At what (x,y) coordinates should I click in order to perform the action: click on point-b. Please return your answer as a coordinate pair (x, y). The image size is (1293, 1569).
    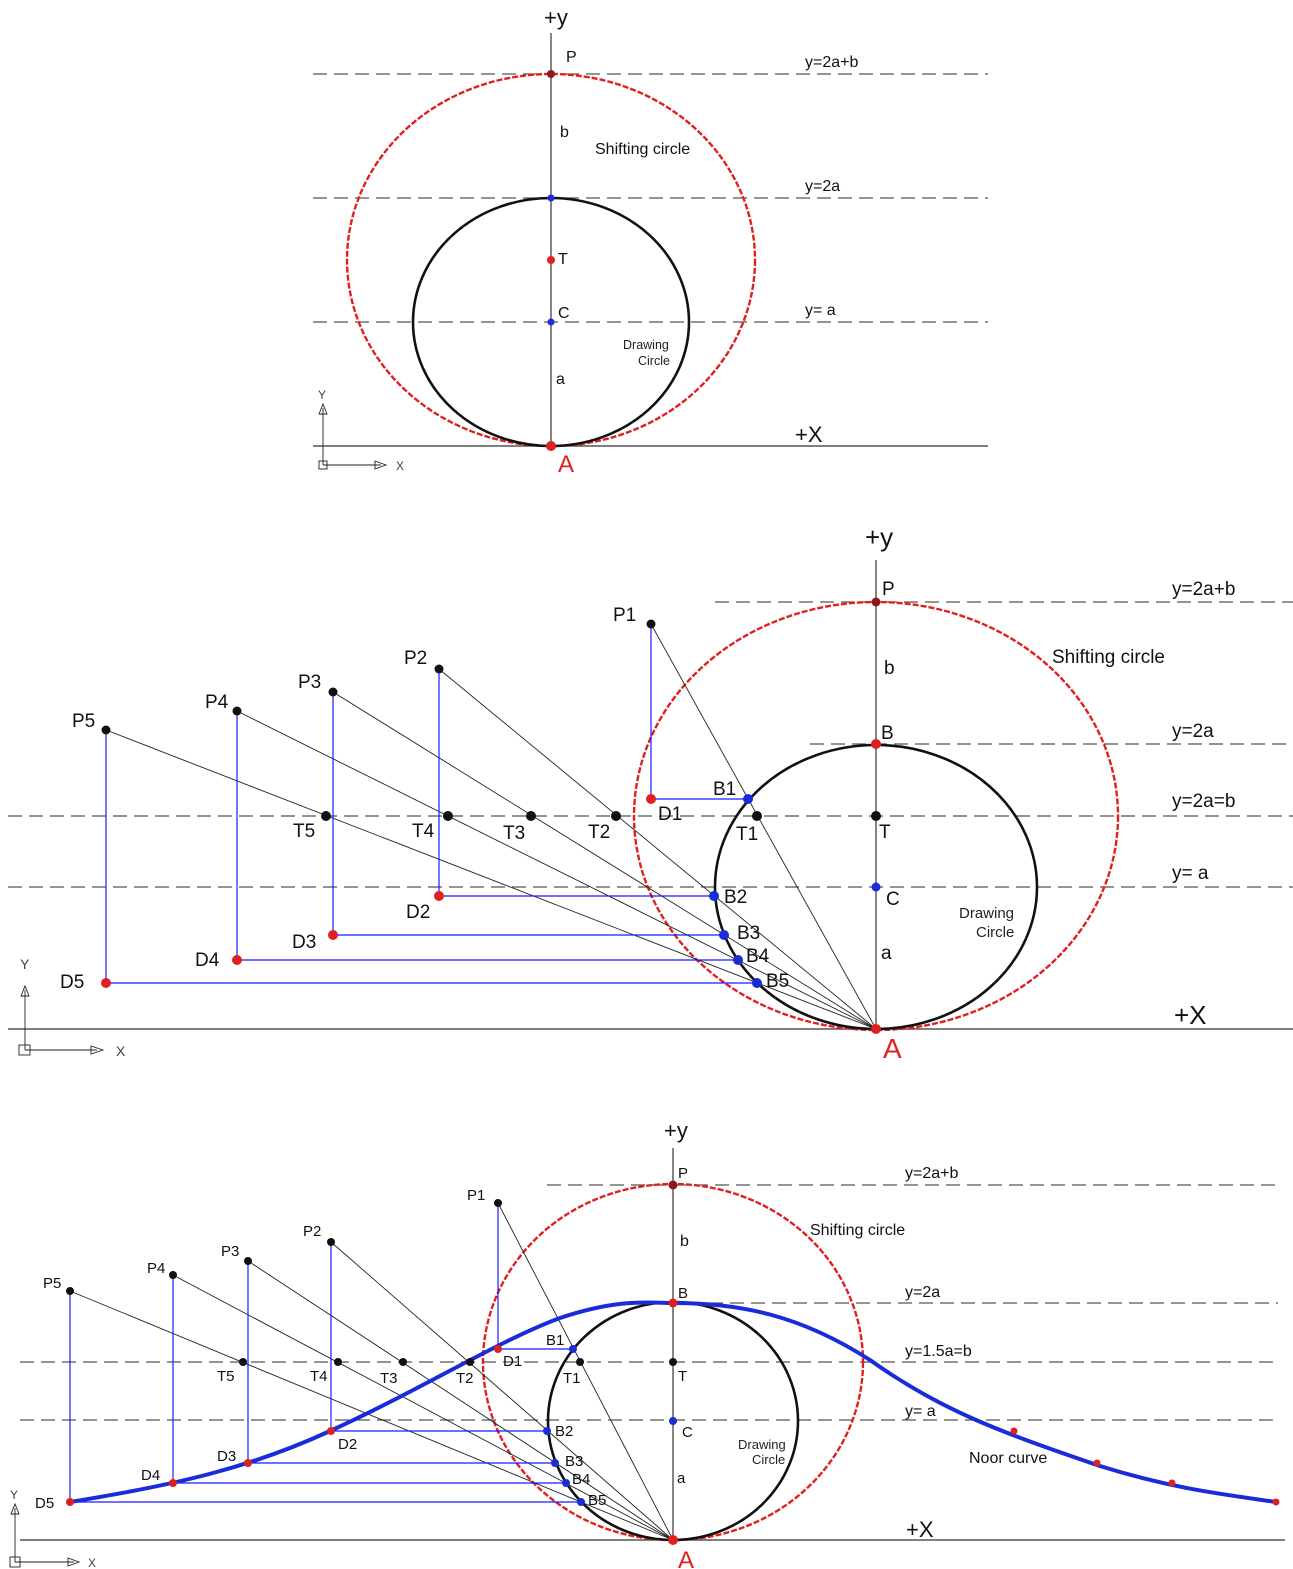
    Looking at the image, I should click on (673, 1303).